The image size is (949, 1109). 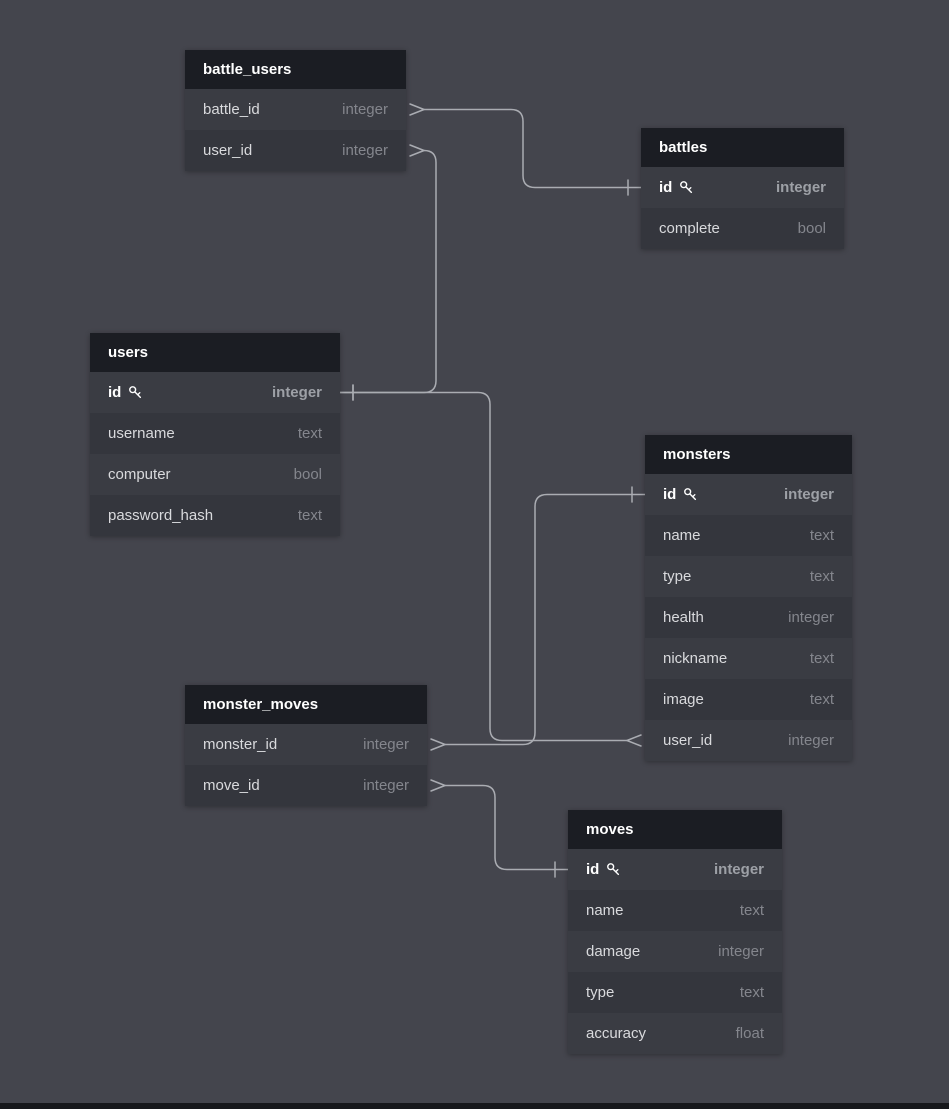 I want to click on field-name: accuracy, so click(x=616, y=1033).